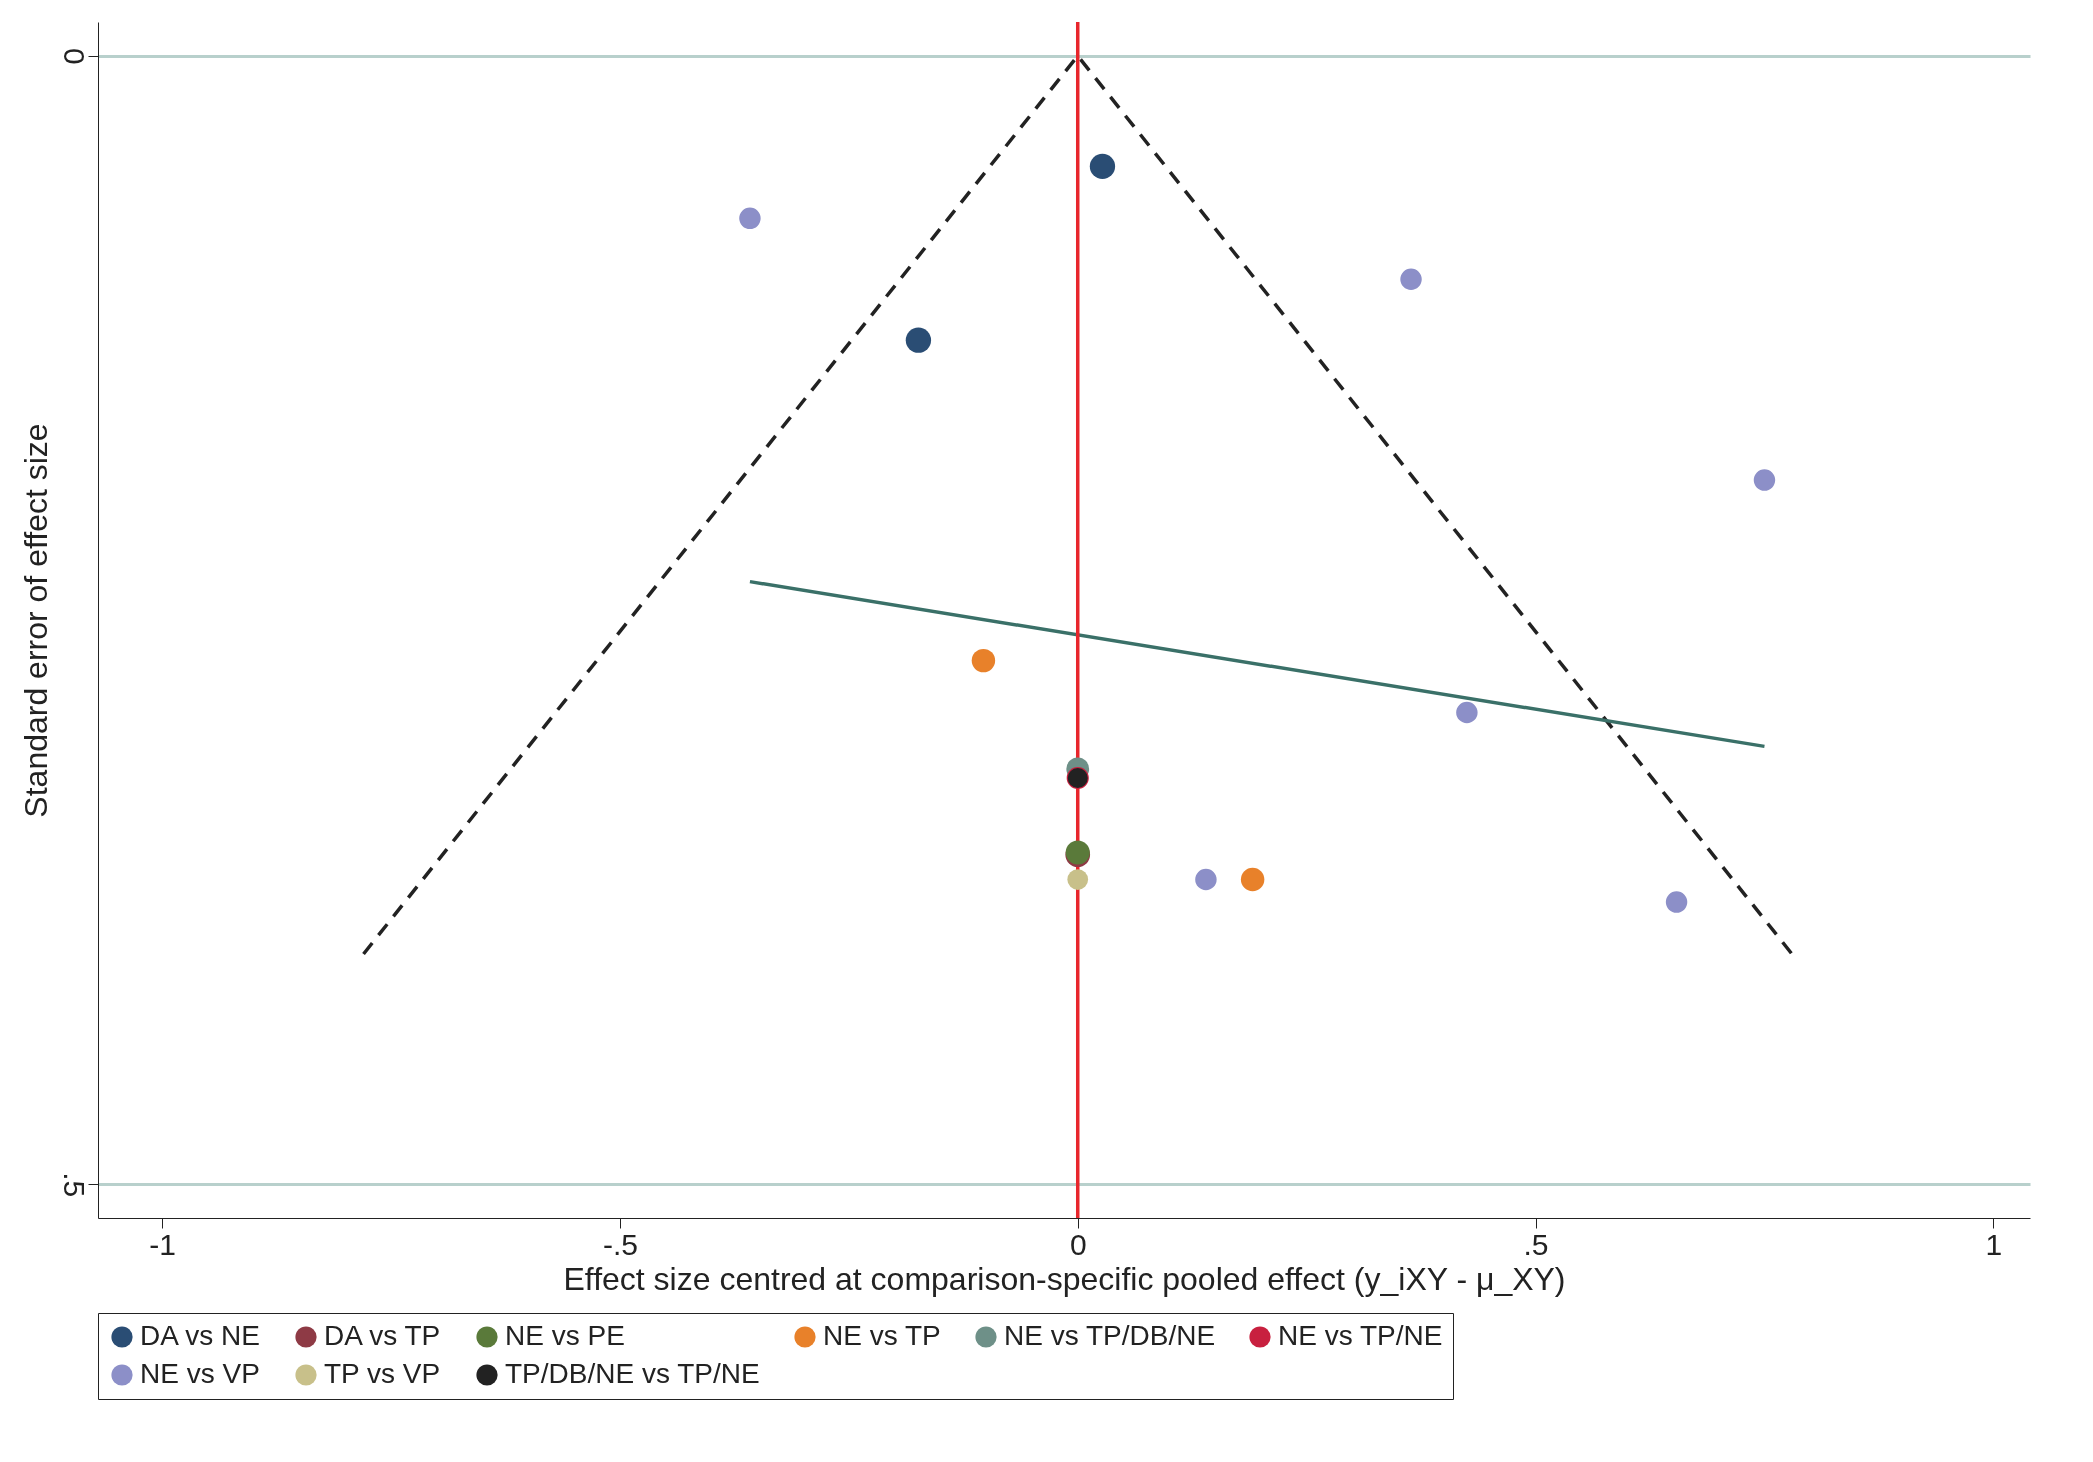 The width and height of the screenshot is (2093, 1462). What do you see at coordinates (200, 1373) in the screenshot?
I see `legend-label: NE vs VP` at bounding box center [200, 1373].